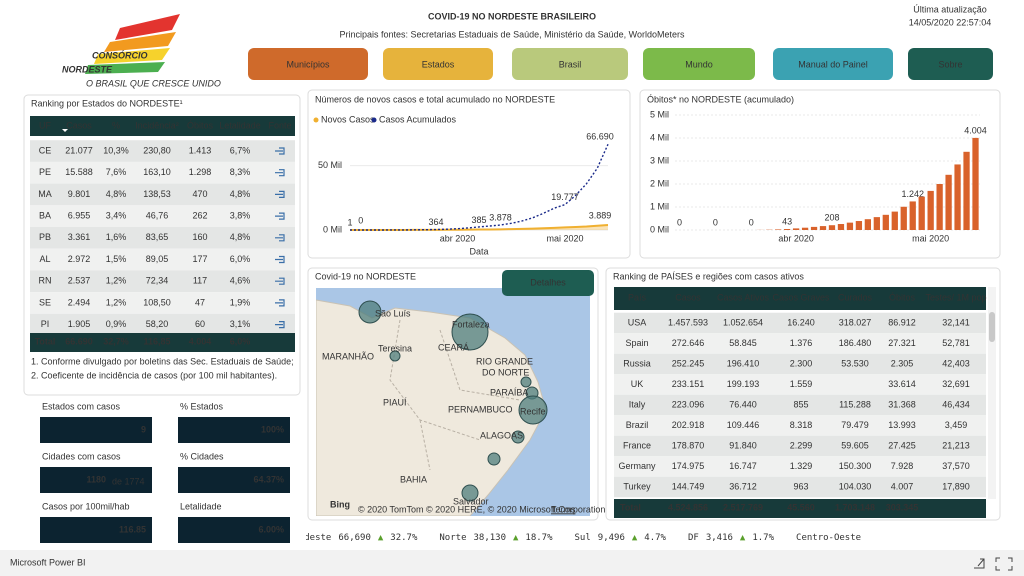  I want to click on data-label: 43, so click(787, 221).